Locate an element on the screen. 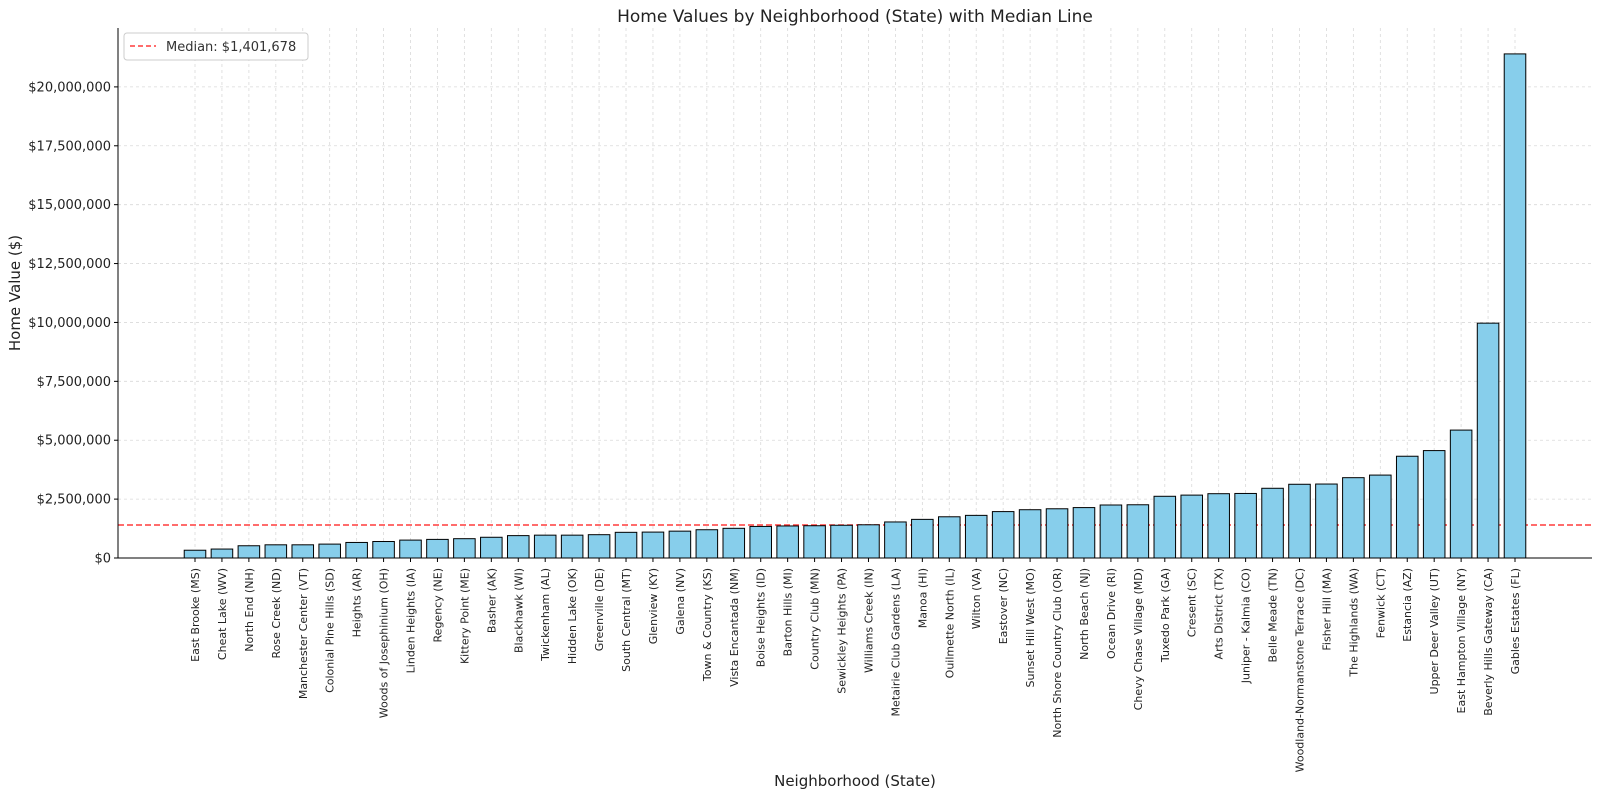  x-axis-label: Neighborhood (State) is located at coordinates (855, 781).